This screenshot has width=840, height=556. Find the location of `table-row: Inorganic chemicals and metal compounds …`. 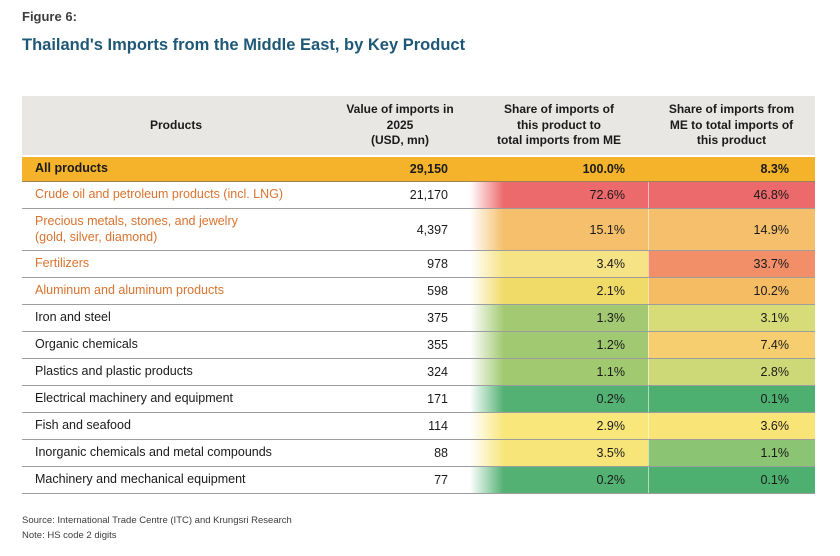

table-row: Inorganic chemicals and metal compounds … is located at coordinates (418, 453).